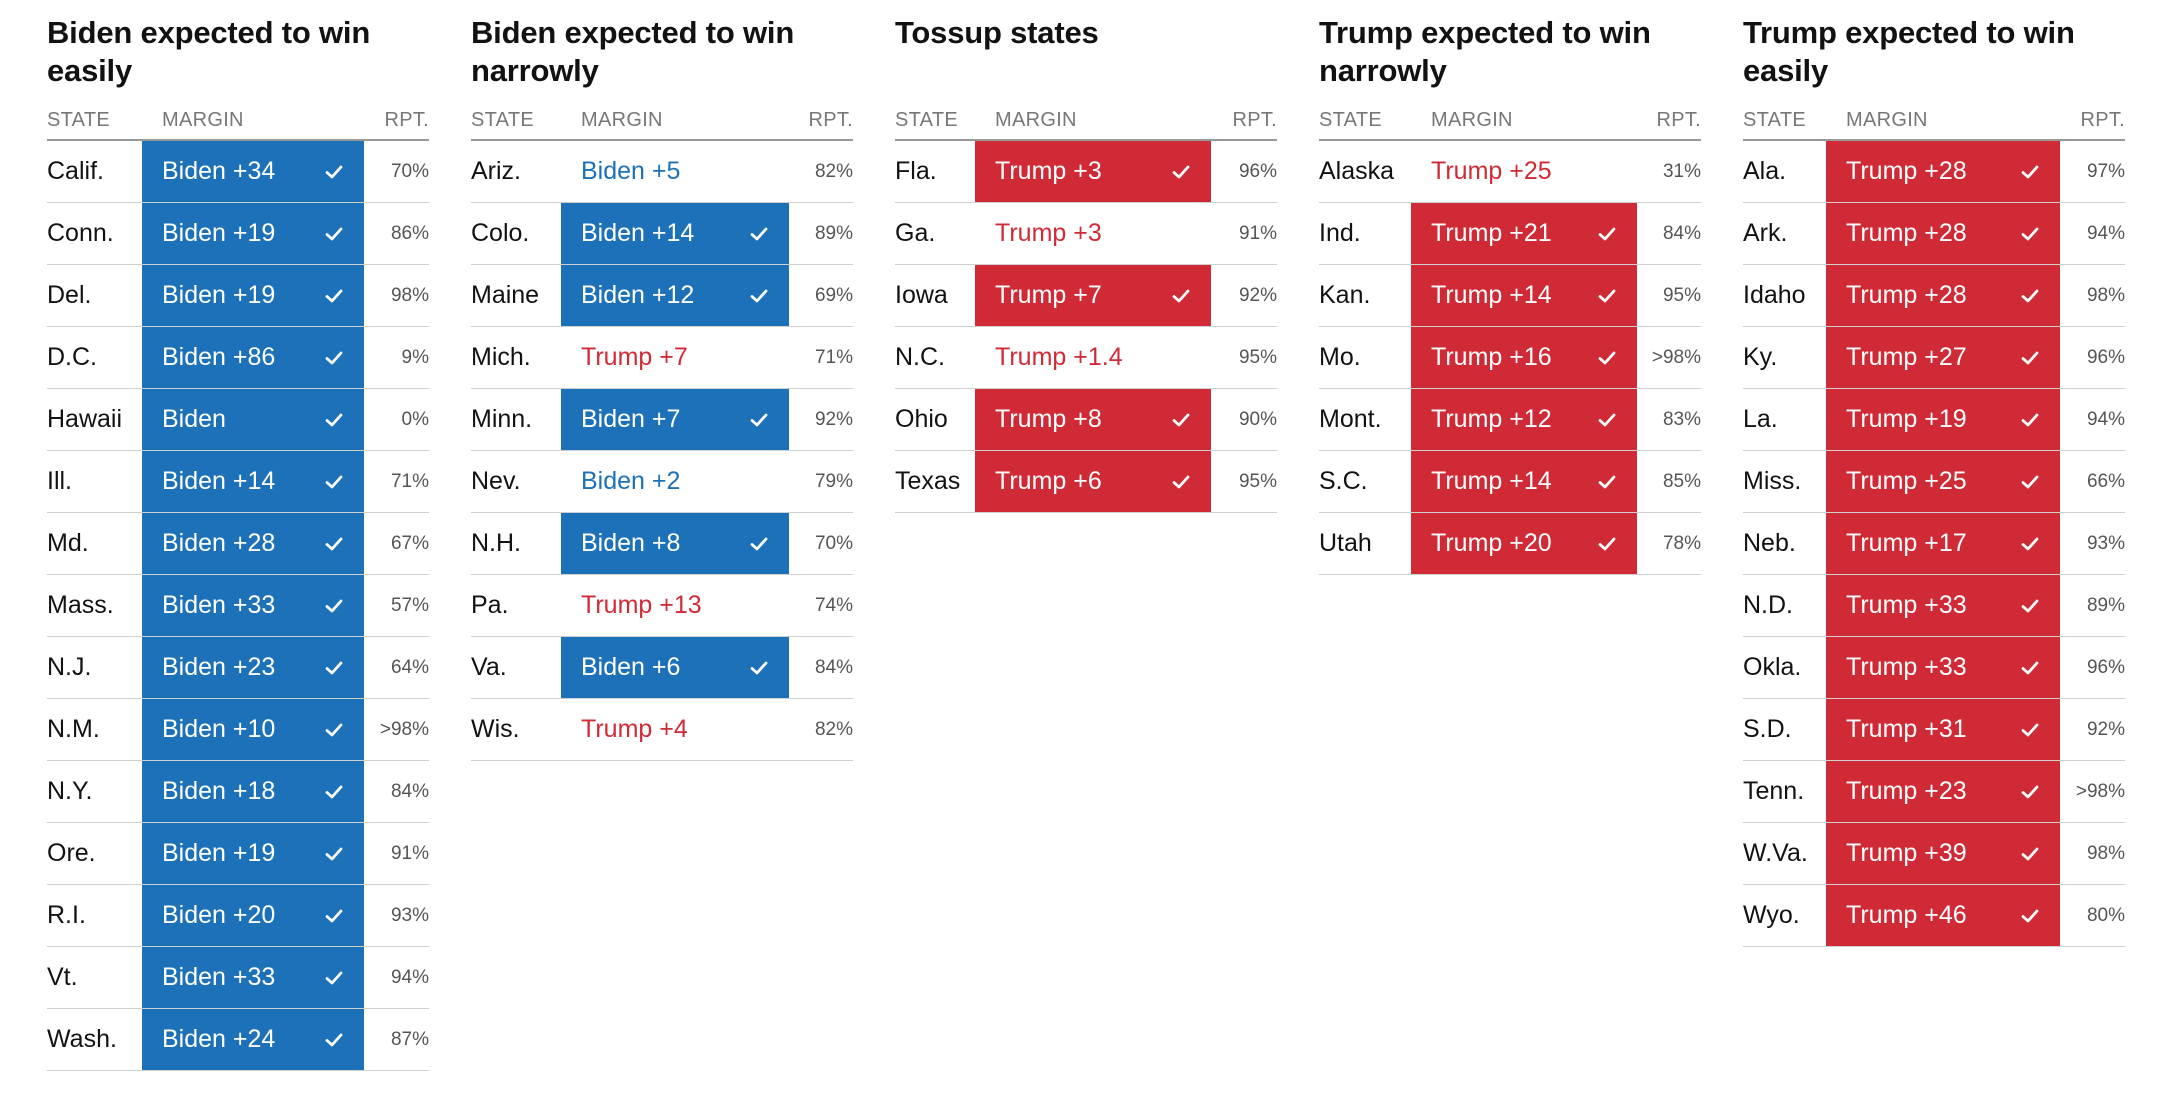  I want to click on state-name: Alaska, so click(1357, 171).